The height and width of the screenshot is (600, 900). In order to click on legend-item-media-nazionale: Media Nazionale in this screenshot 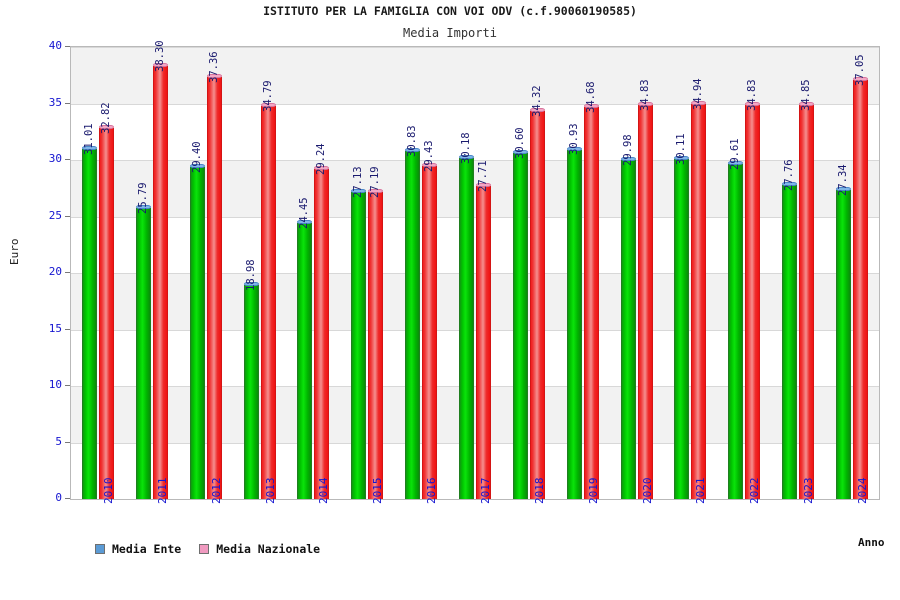, I will do `click(259, 549)`.